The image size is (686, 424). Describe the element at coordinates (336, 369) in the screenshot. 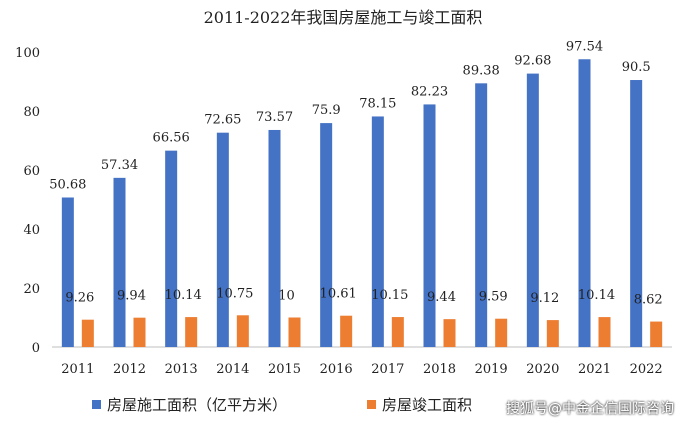

I see `x-tick-label: 2016` at that location.